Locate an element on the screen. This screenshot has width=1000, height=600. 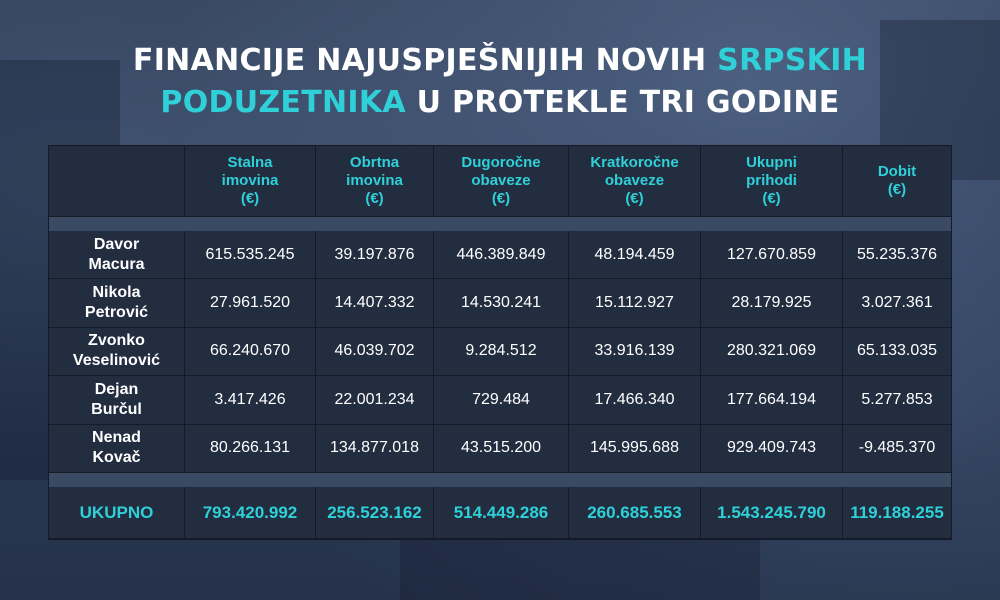
table-cell: 5.277.853 is located at coordinates (897, 400).